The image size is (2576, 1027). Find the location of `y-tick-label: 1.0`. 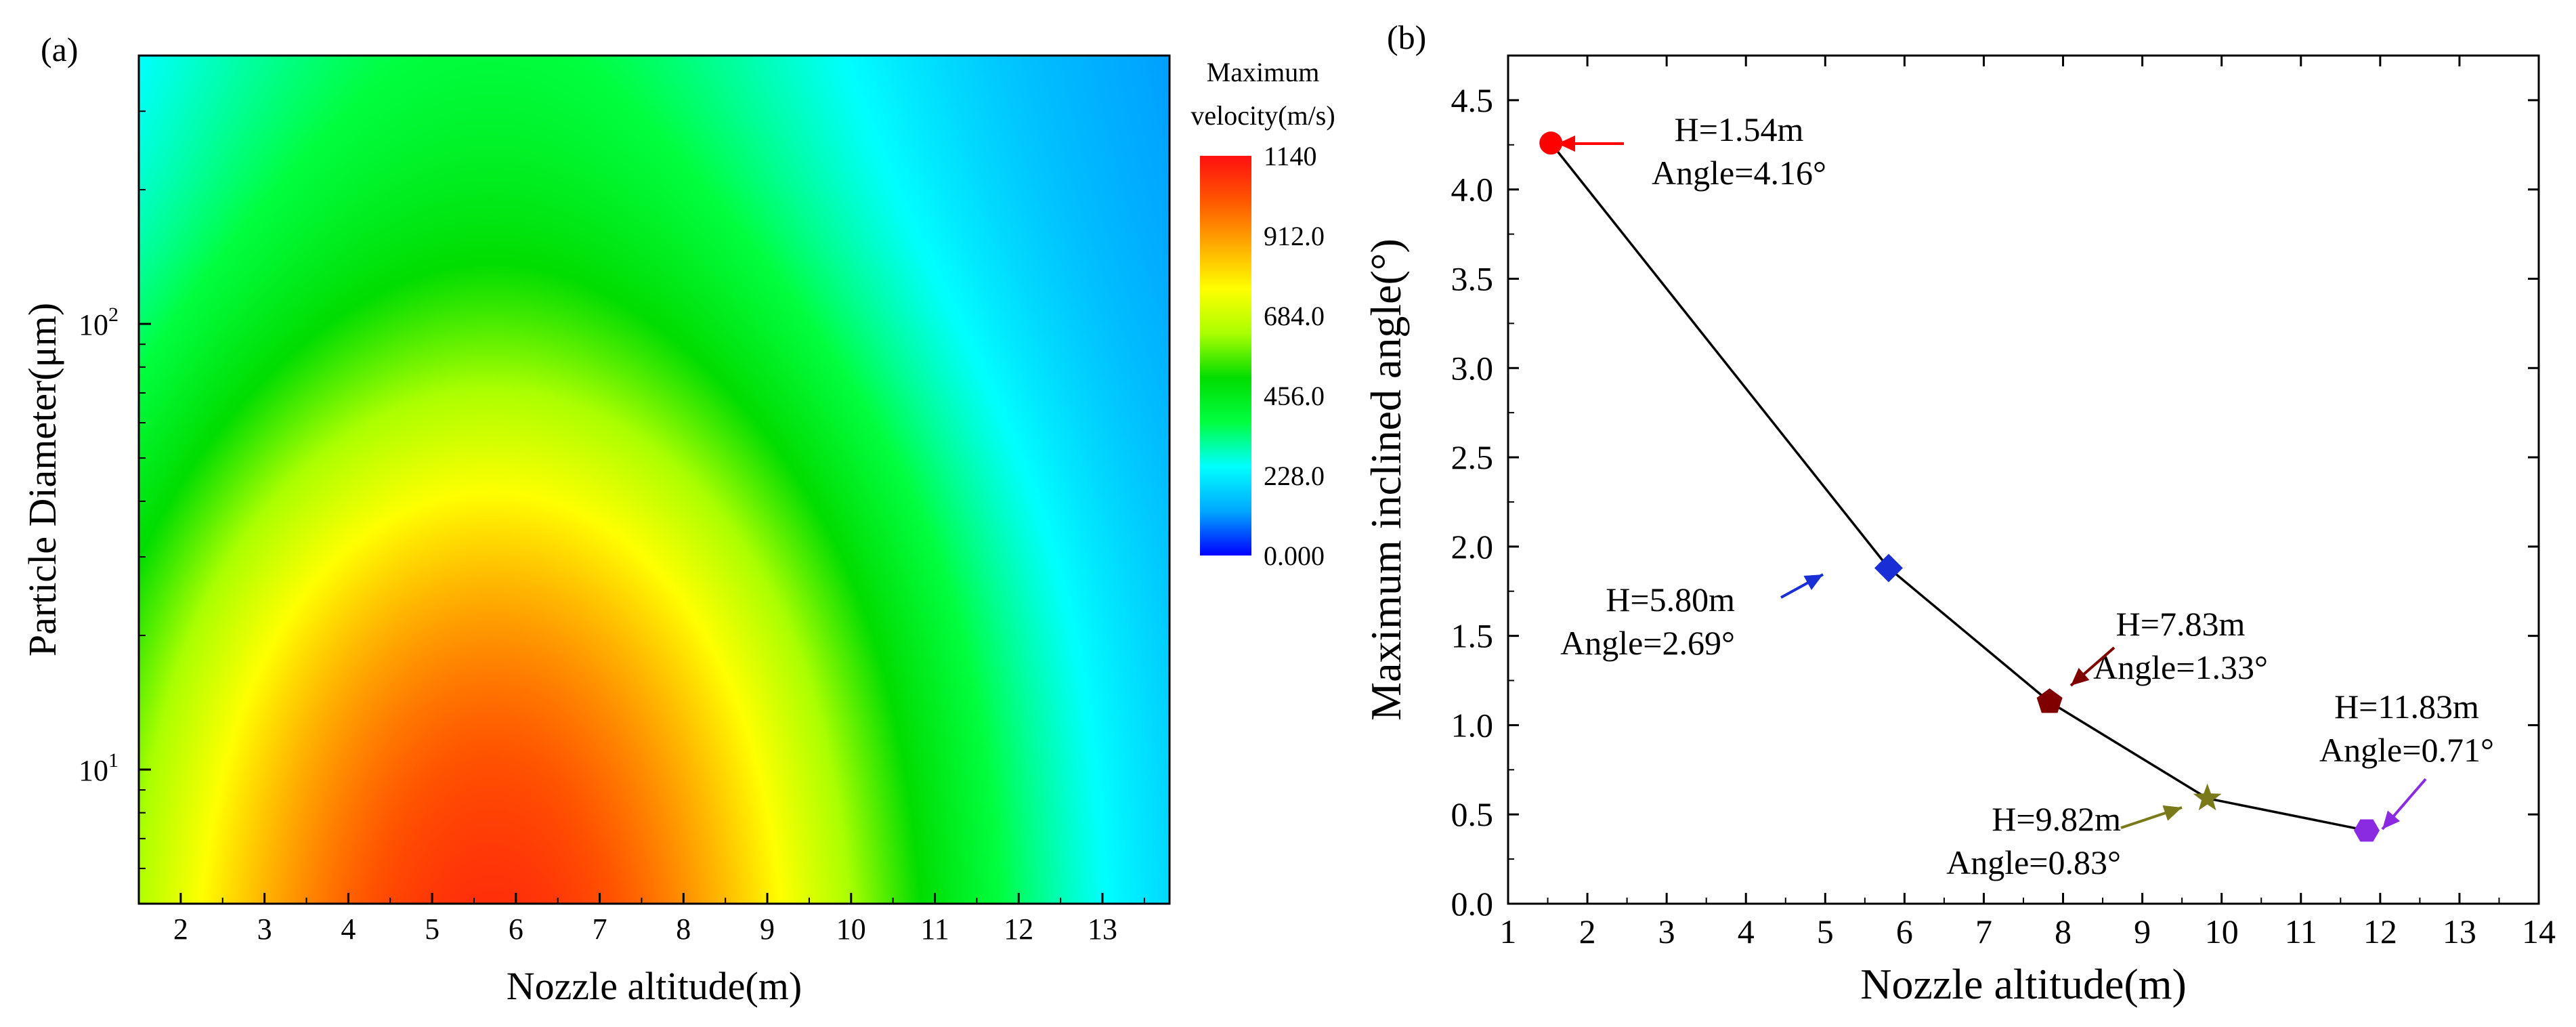

y-tick-label: 1.0 is located at coordinates (1472, 725).